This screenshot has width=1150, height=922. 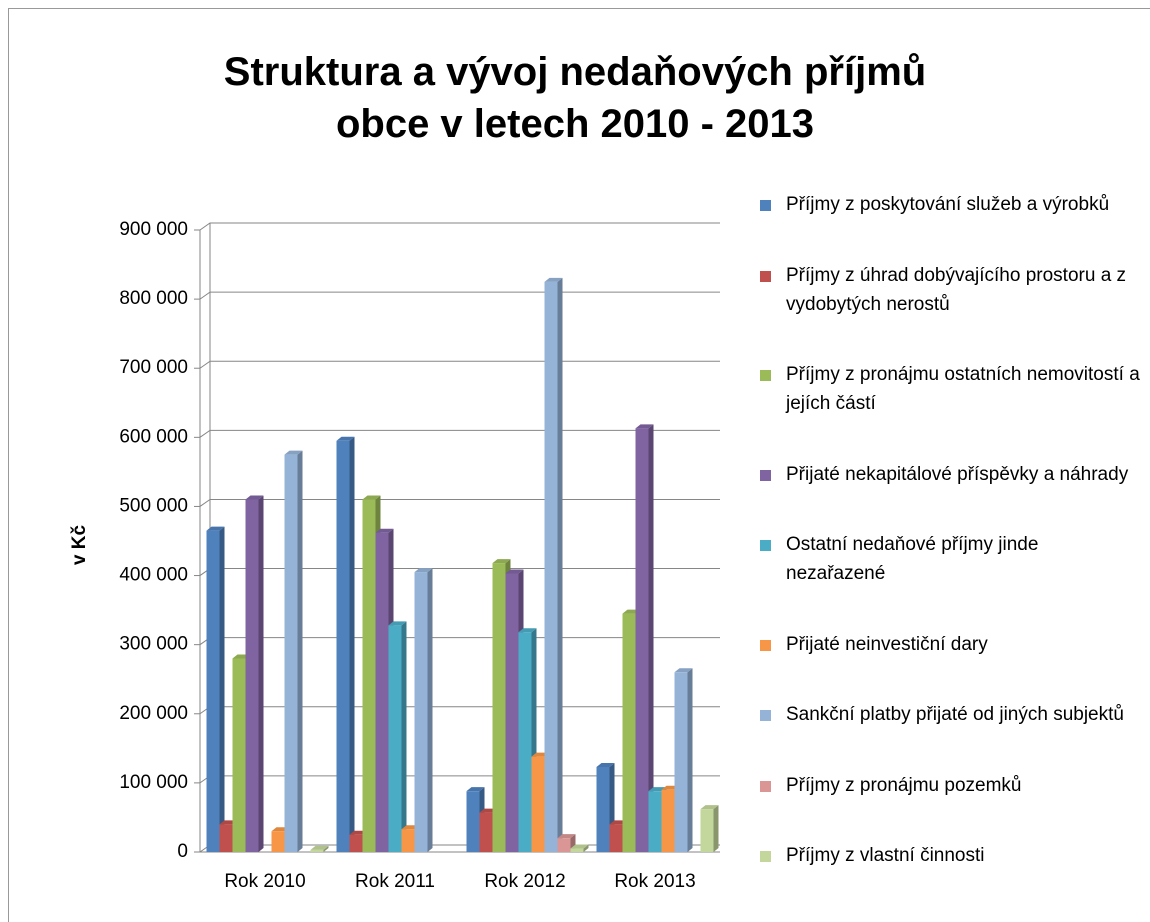 What do you see at coordinates (904, 785) in the screenshot?
I see `legend-label: Příjmy z pronájmu pozemků` at bounding box center [904, 785].